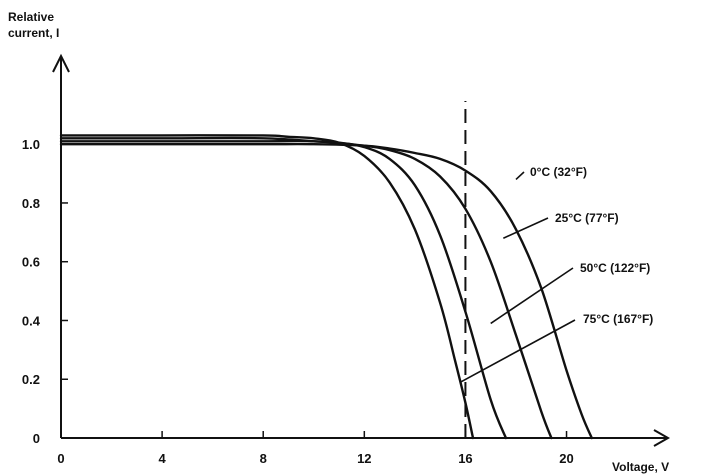  Describe the element at coordinates (31, 203) in the screenshot. I see `y-tick-label: 0.8` at that location.